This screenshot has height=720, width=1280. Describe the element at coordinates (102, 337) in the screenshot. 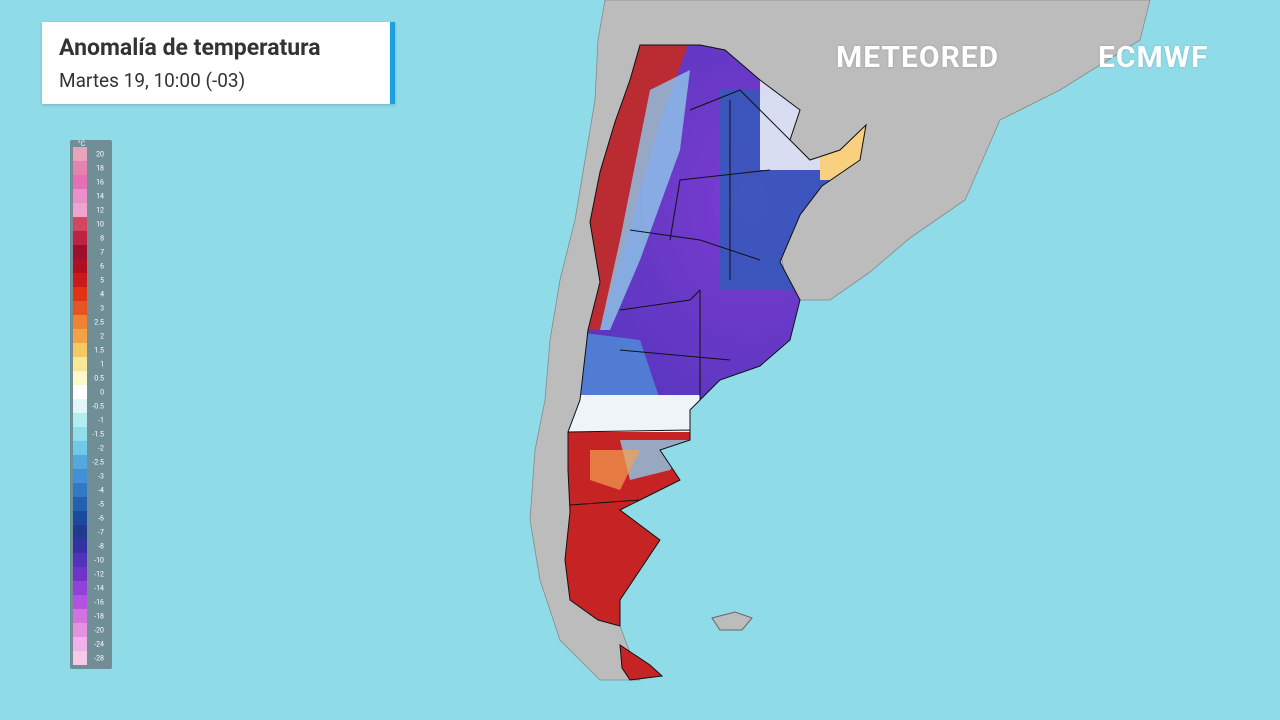

I see `legend-label: 2` at that location.